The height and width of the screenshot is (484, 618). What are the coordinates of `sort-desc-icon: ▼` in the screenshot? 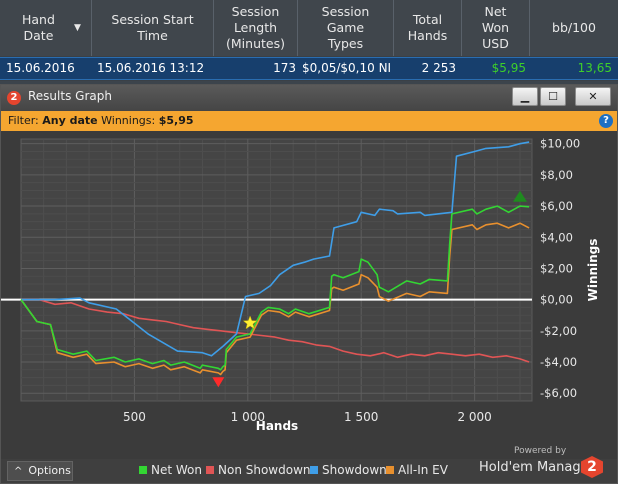 It's located at (77, 28).